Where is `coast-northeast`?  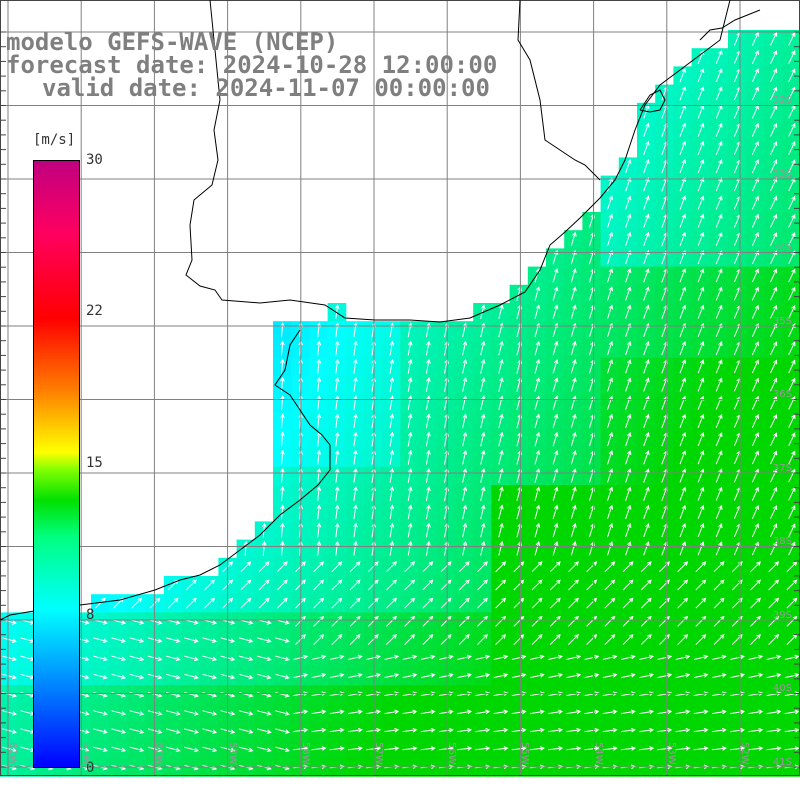
coast-northeast is located at coordinates (700, 61).